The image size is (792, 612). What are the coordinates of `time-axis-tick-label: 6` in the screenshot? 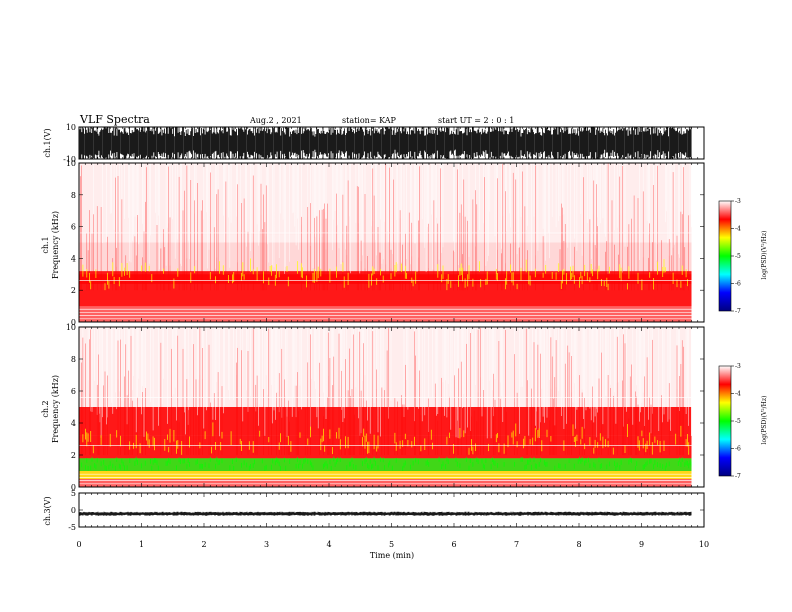 It's located at (453, 544).